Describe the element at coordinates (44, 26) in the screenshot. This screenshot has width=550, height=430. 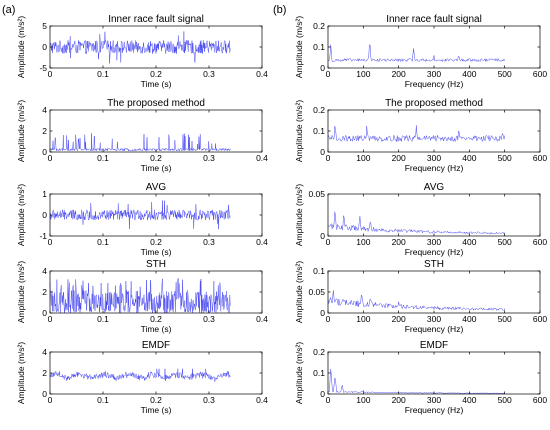
I see `y-tick-label: 5` at that location.